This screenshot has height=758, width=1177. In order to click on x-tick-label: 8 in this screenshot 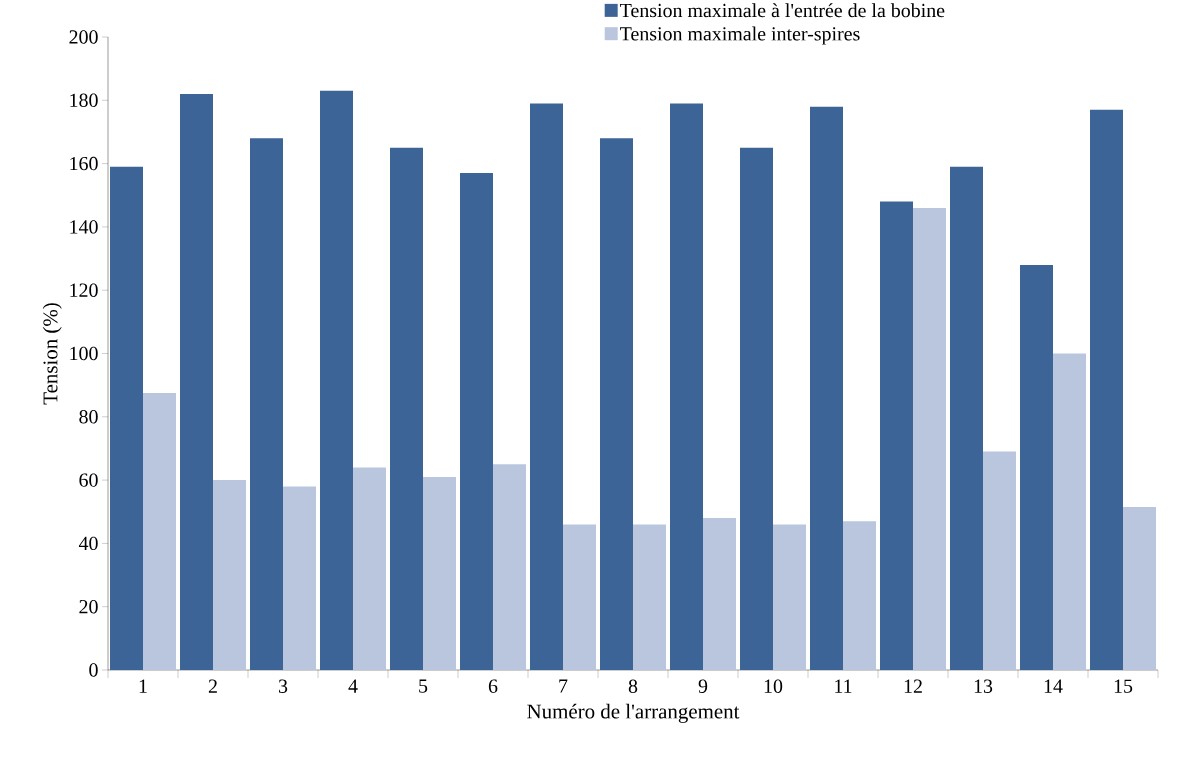, I will do `click(633, 686)`.